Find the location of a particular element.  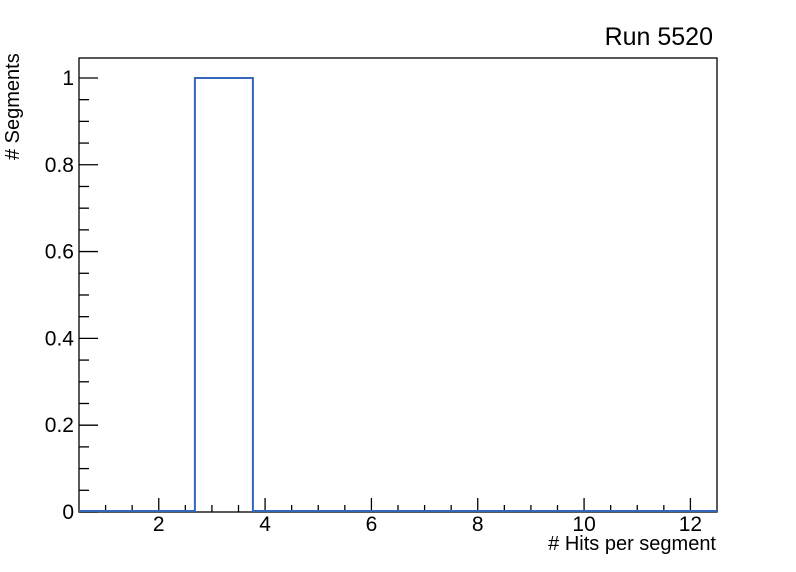

x-tick-label: 2 is located at coordinates (159, 524).